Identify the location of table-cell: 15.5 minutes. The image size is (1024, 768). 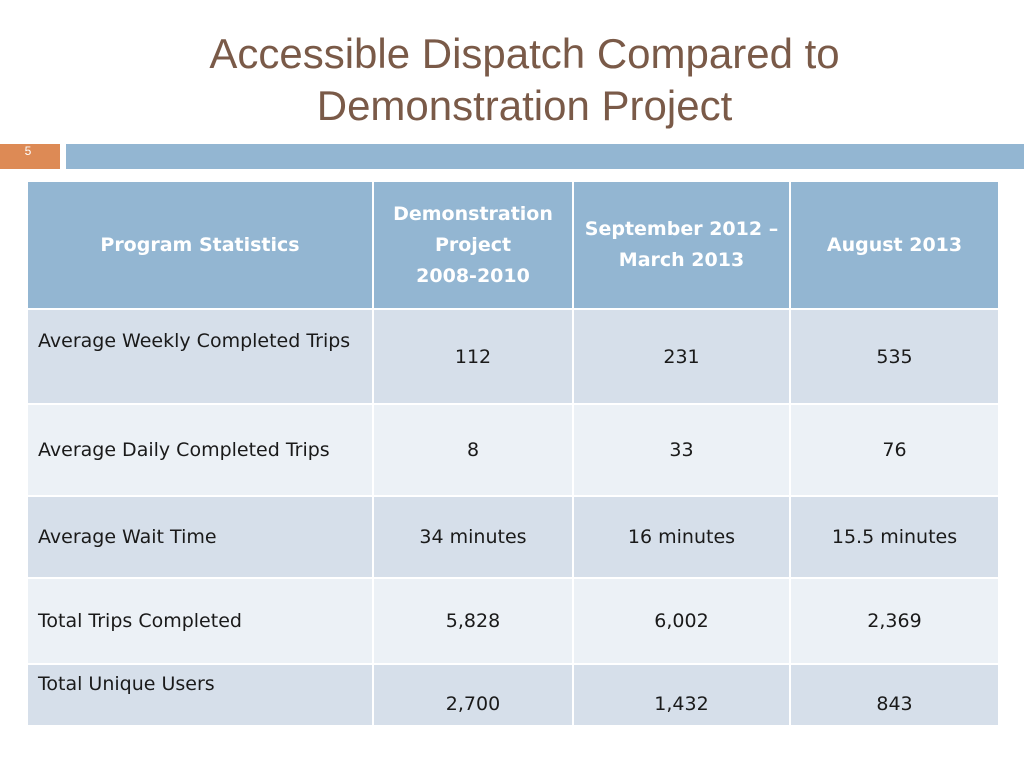
(894, 537).